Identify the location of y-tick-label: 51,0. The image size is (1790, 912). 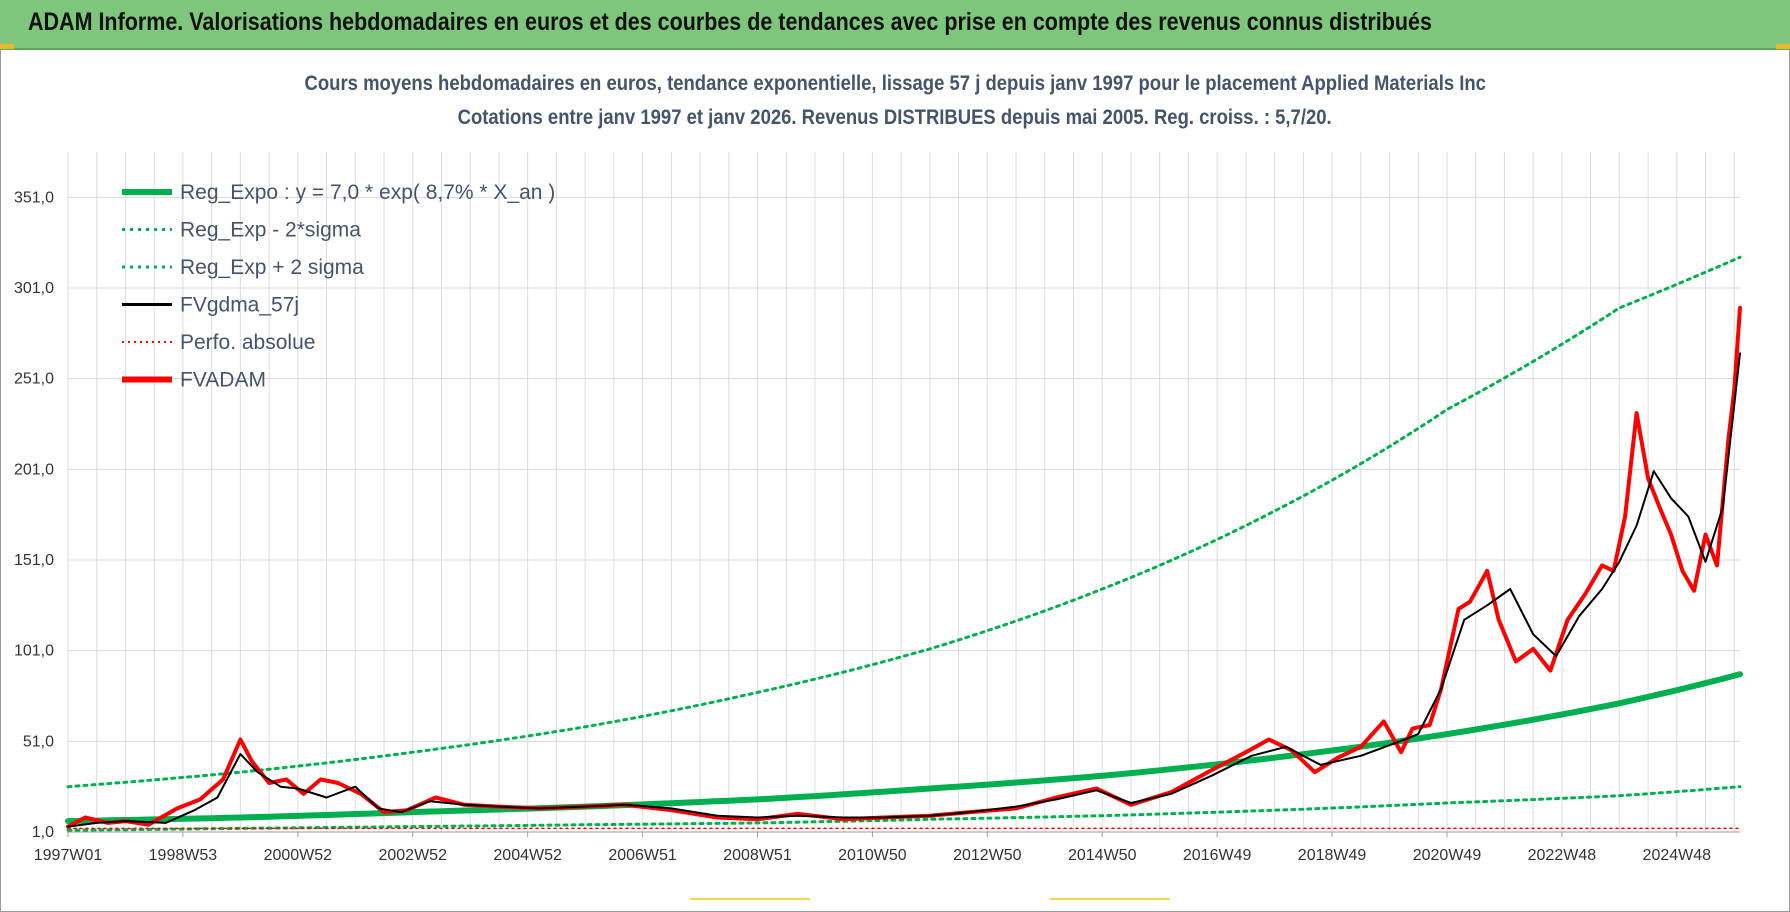
(38, 741).